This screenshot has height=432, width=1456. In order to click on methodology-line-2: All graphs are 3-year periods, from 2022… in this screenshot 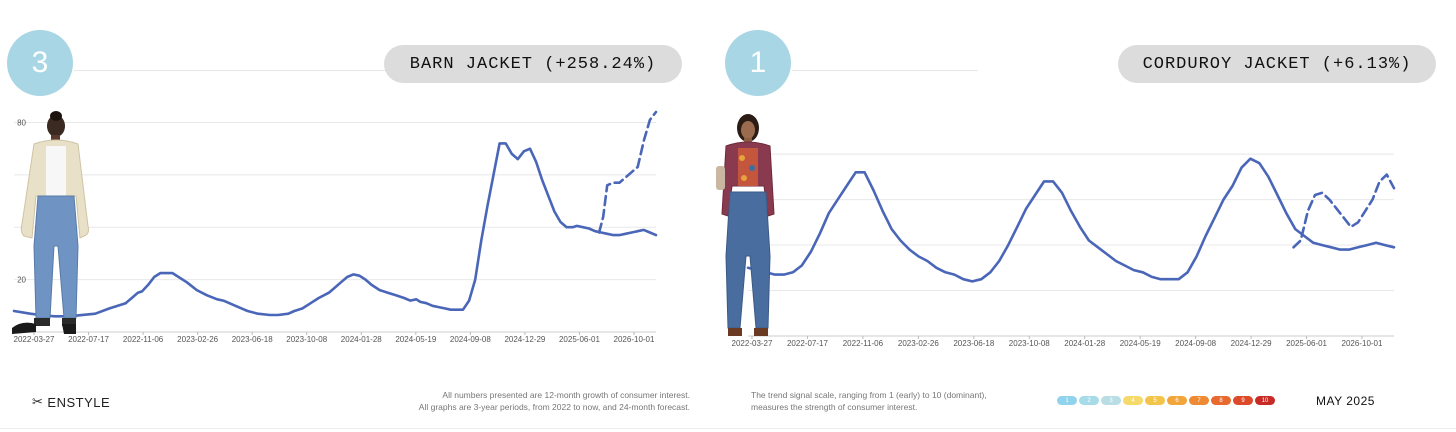, I will do `click(554, 407)`.